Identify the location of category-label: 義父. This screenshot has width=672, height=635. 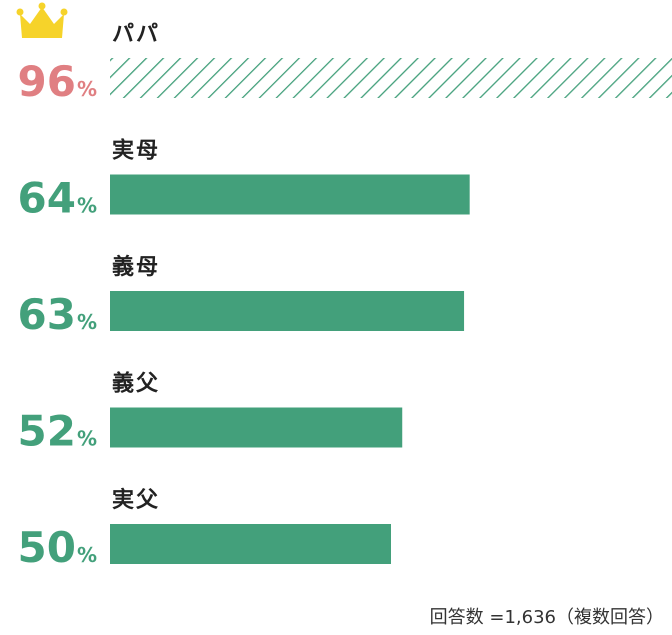
(136, 384).